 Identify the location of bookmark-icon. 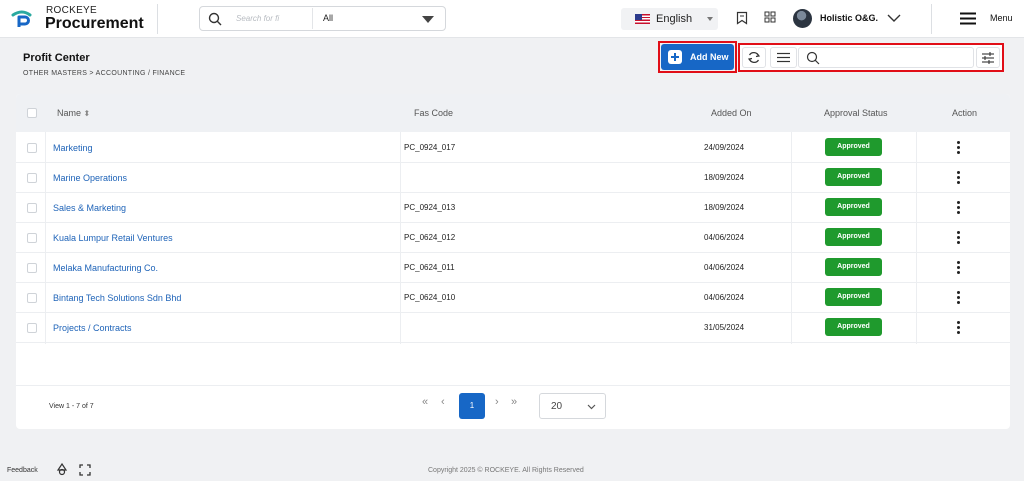
(742, 18).